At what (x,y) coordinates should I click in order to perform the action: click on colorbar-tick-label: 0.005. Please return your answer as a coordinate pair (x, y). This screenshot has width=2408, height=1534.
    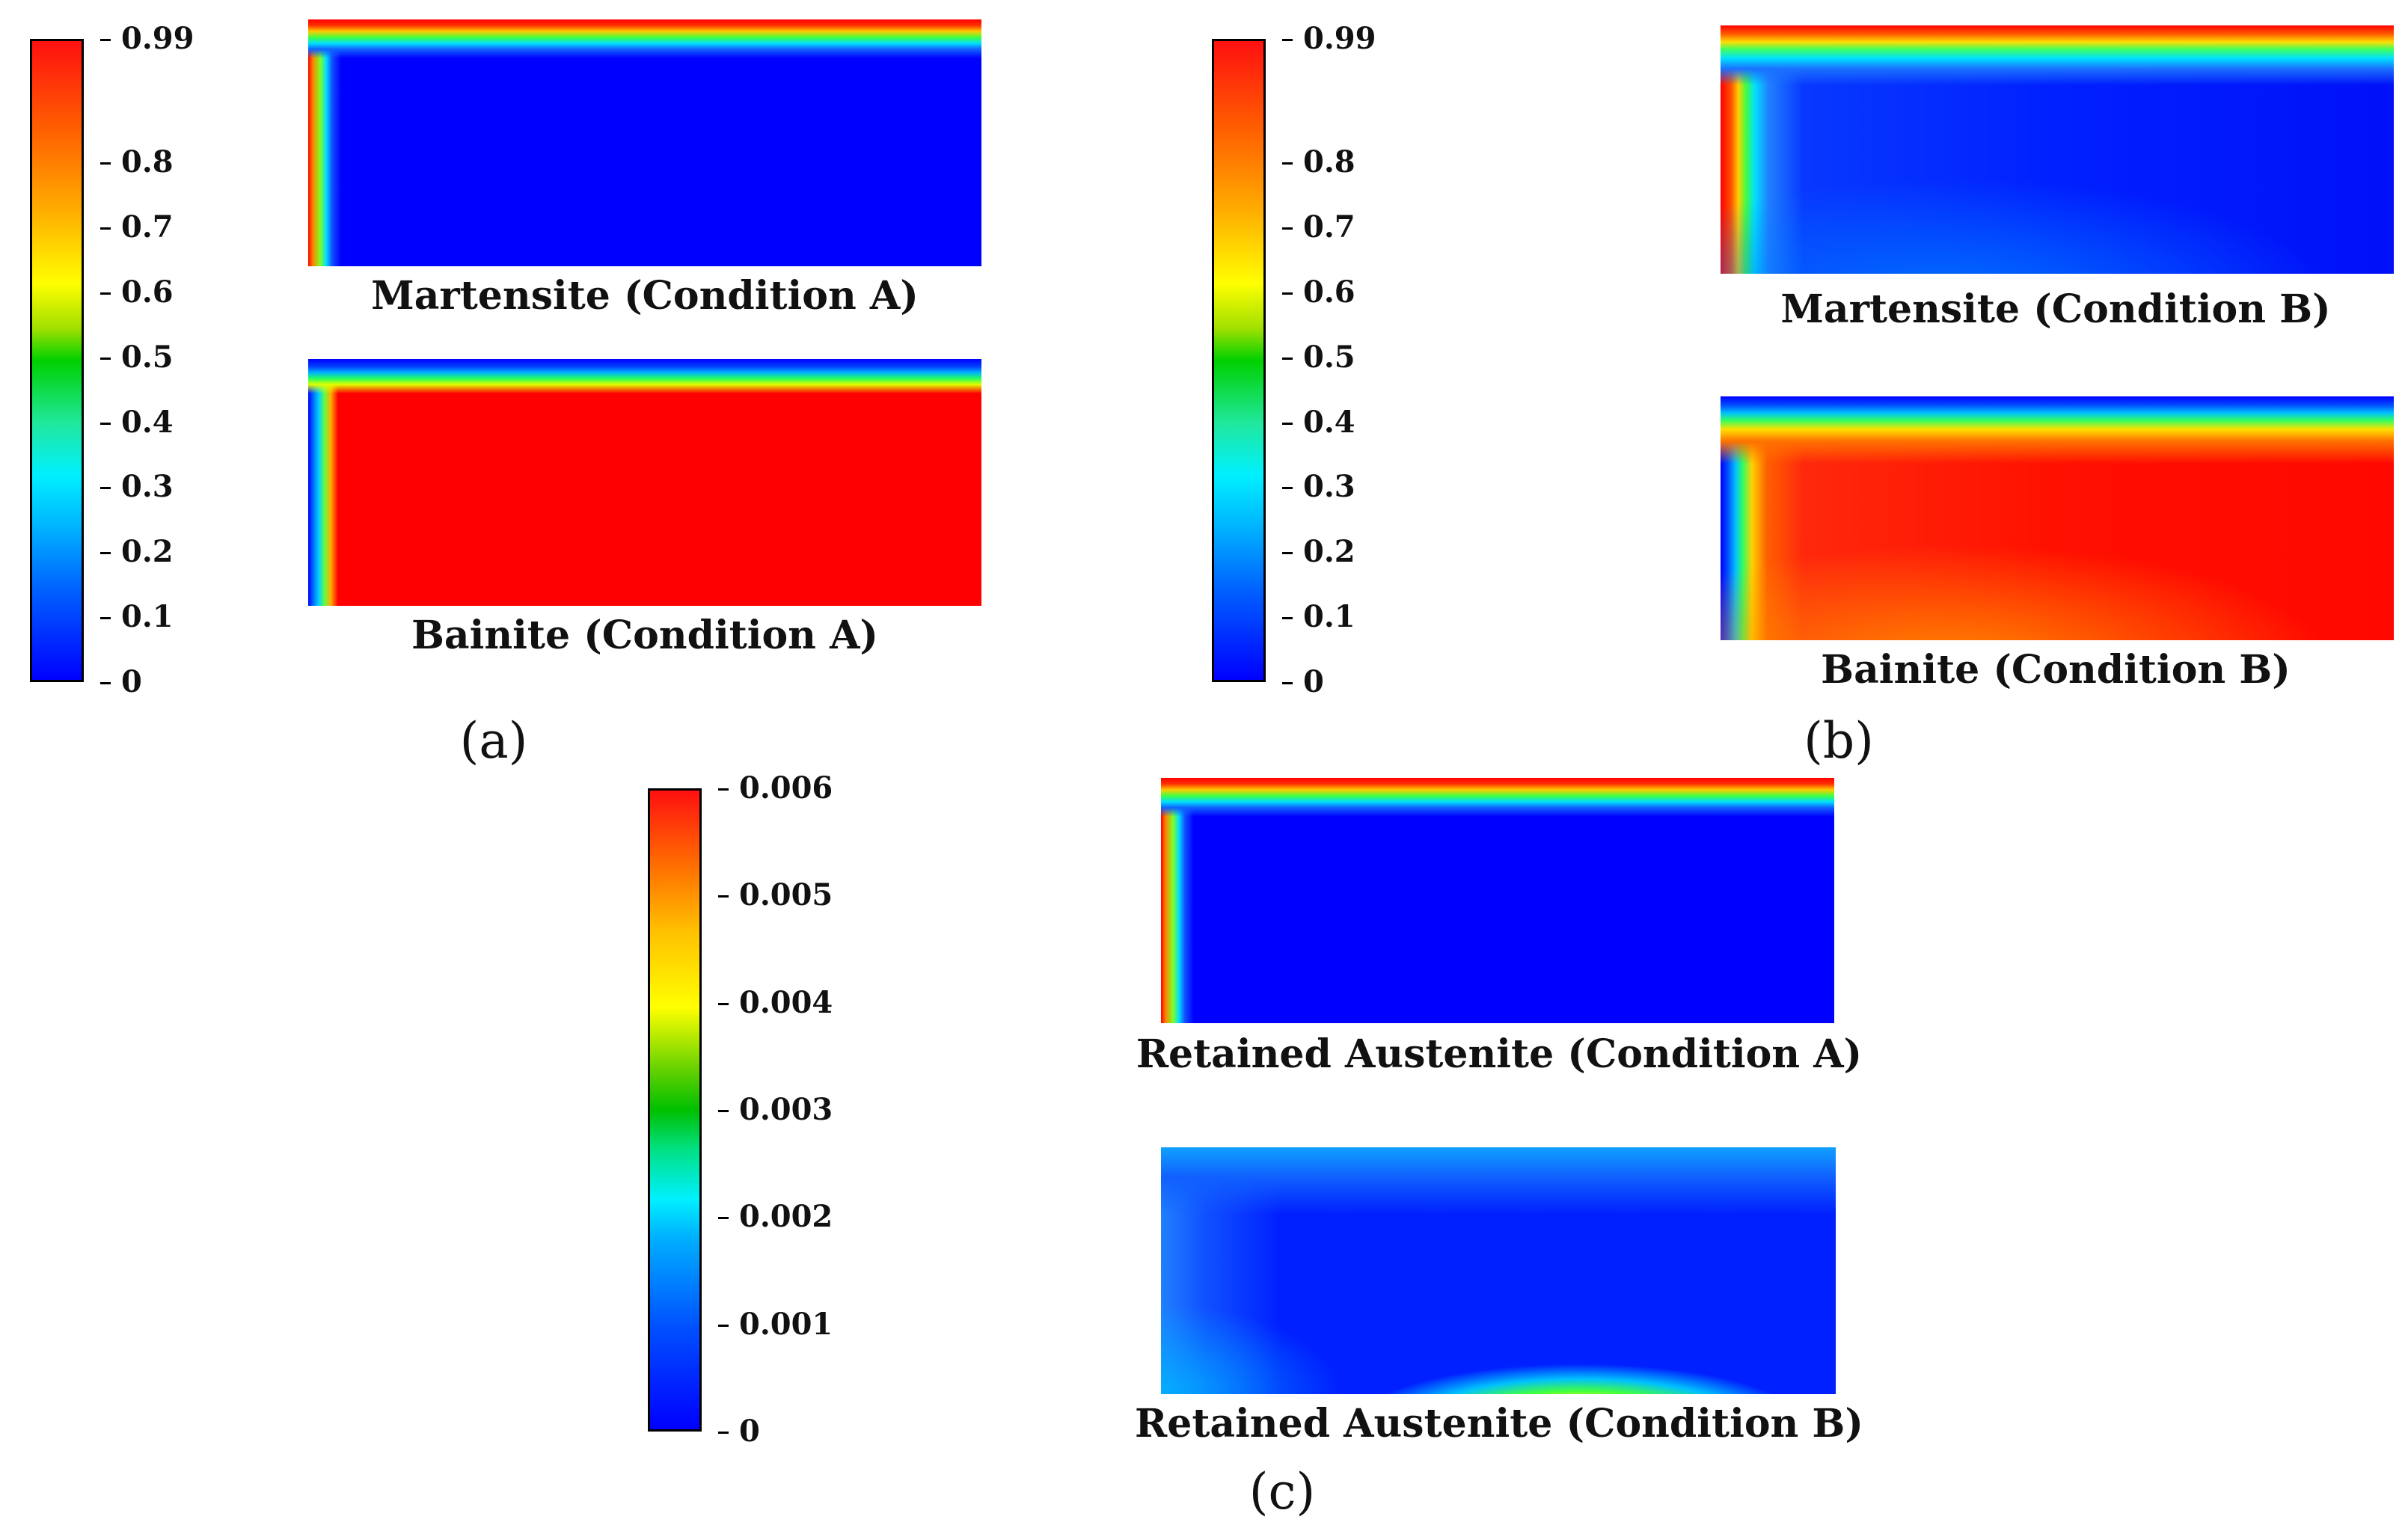
    Looking at the image, I should click on (775, 895).